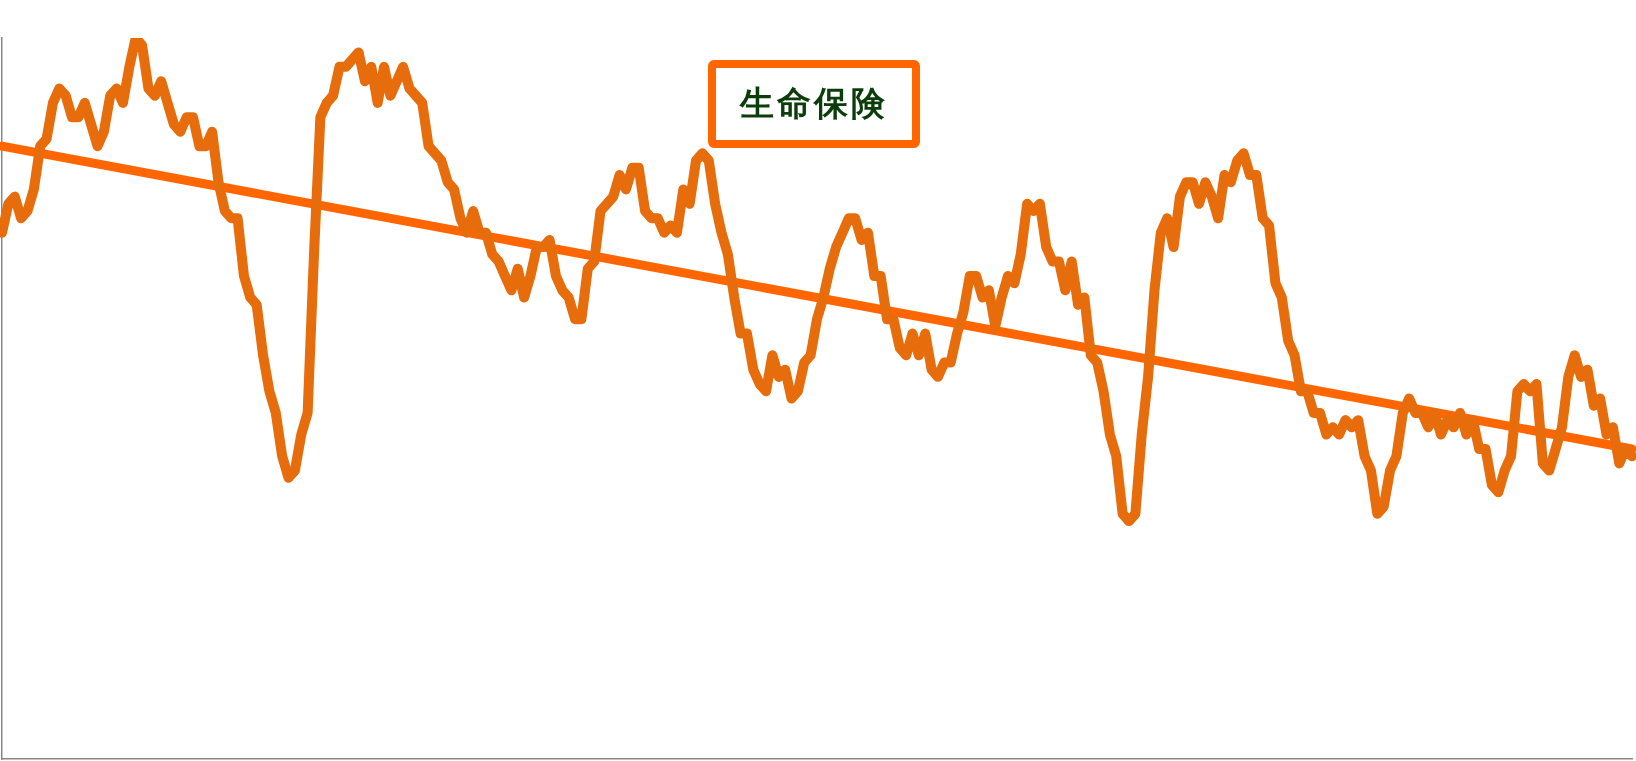  What do you see at coordinates (814, 104) in the screenshot?
I see `text: 生命保険` at bounding box center [814, 104].